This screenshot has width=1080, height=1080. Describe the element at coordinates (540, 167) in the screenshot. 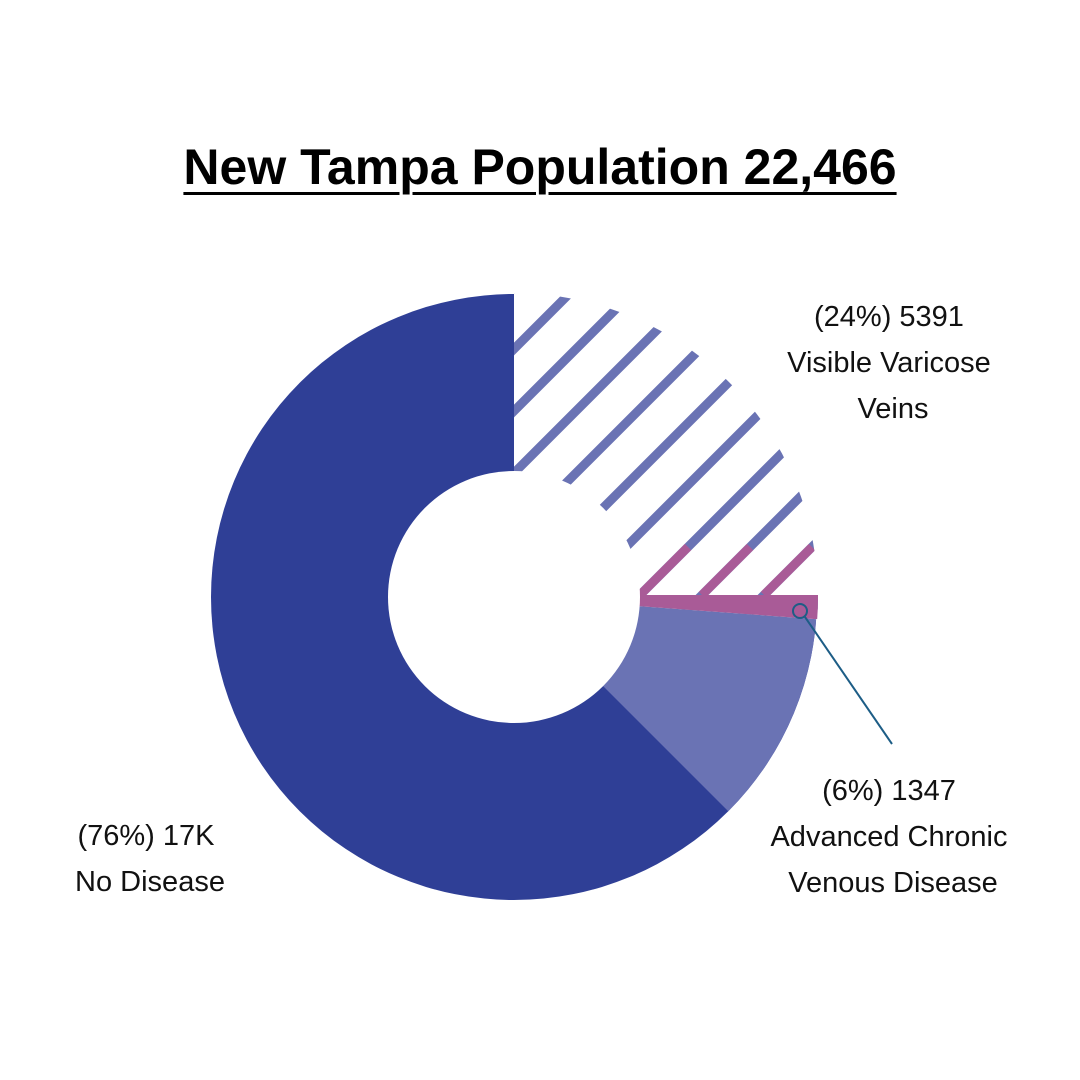

I see `chart-title: New Tampa Population 22,466` at that location.